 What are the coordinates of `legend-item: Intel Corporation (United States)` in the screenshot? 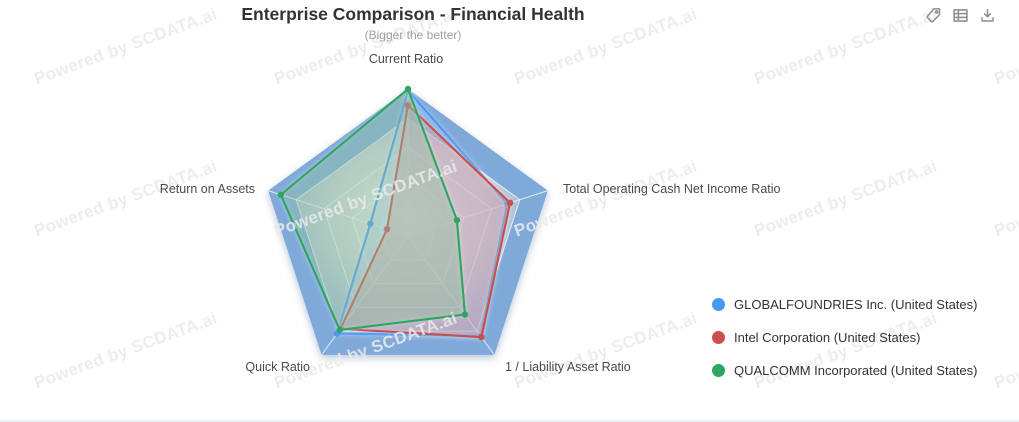 It's located at (844, 337).